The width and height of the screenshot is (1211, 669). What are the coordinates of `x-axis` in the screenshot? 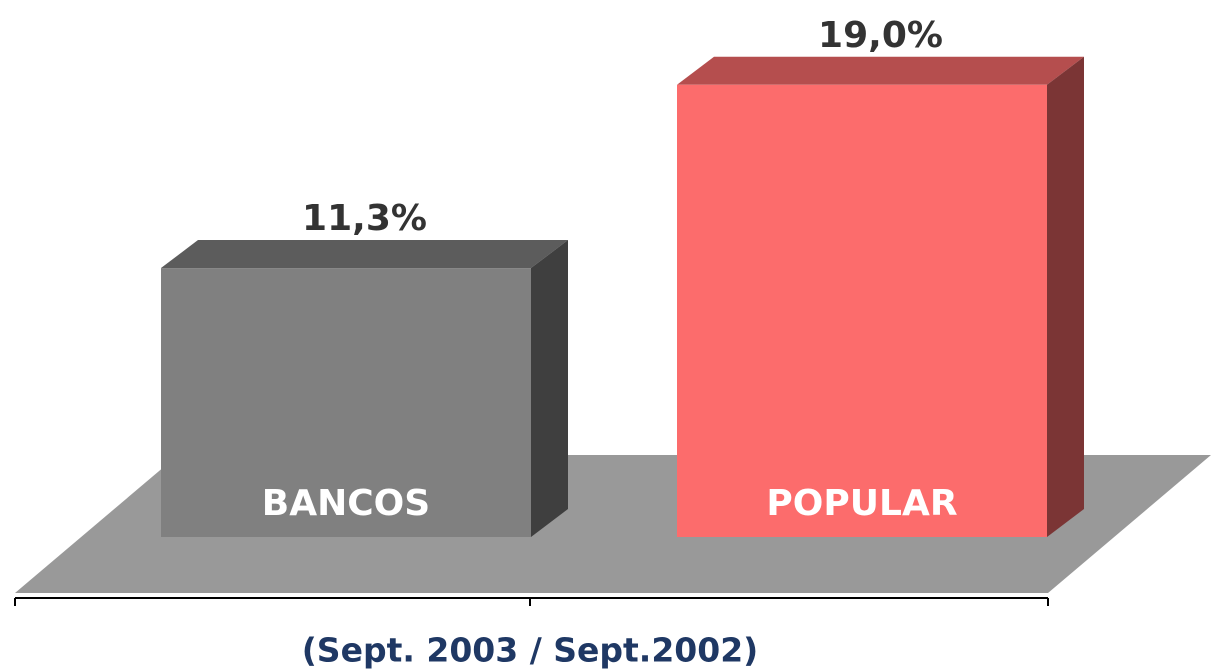 It's located at (531, 601).